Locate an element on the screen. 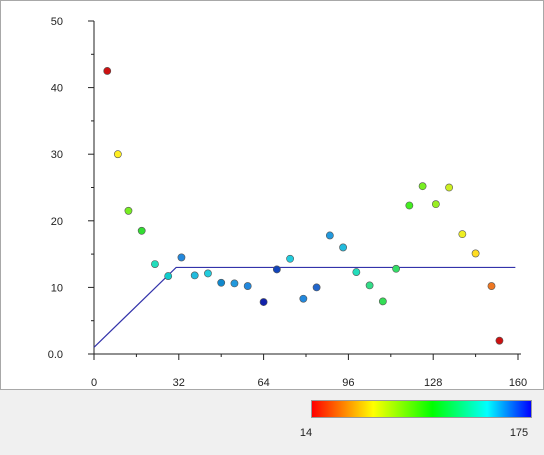 The image size is (544, 455). x-tick-label: 96 is located at coordinates (348, 383).